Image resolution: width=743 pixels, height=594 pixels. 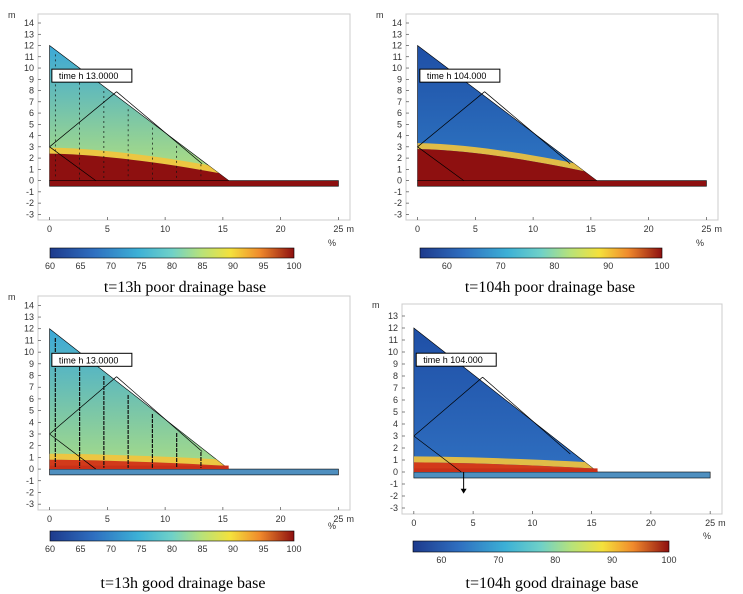 I want to click on y-tick-label: 13, so click(x=397, y=34).